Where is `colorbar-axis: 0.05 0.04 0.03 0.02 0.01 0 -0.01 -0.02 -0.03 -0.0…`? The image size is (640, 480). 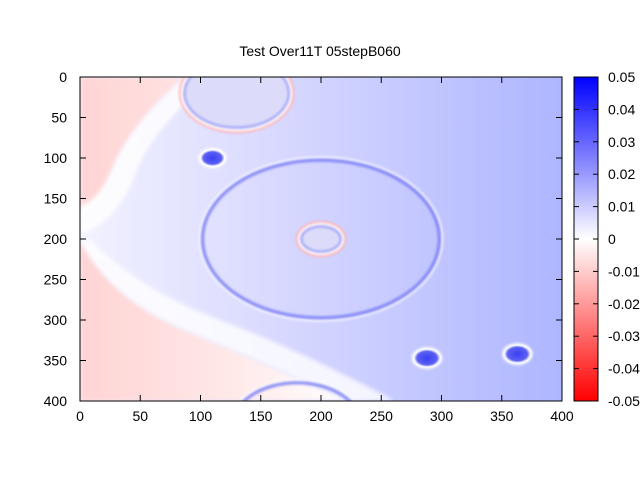
colorbar-axis: 0.05 0.04 0.03 0.02 0.01 0 -0.01 -0.02 -0.03 -0.0… is located at coordinates (607, 239).